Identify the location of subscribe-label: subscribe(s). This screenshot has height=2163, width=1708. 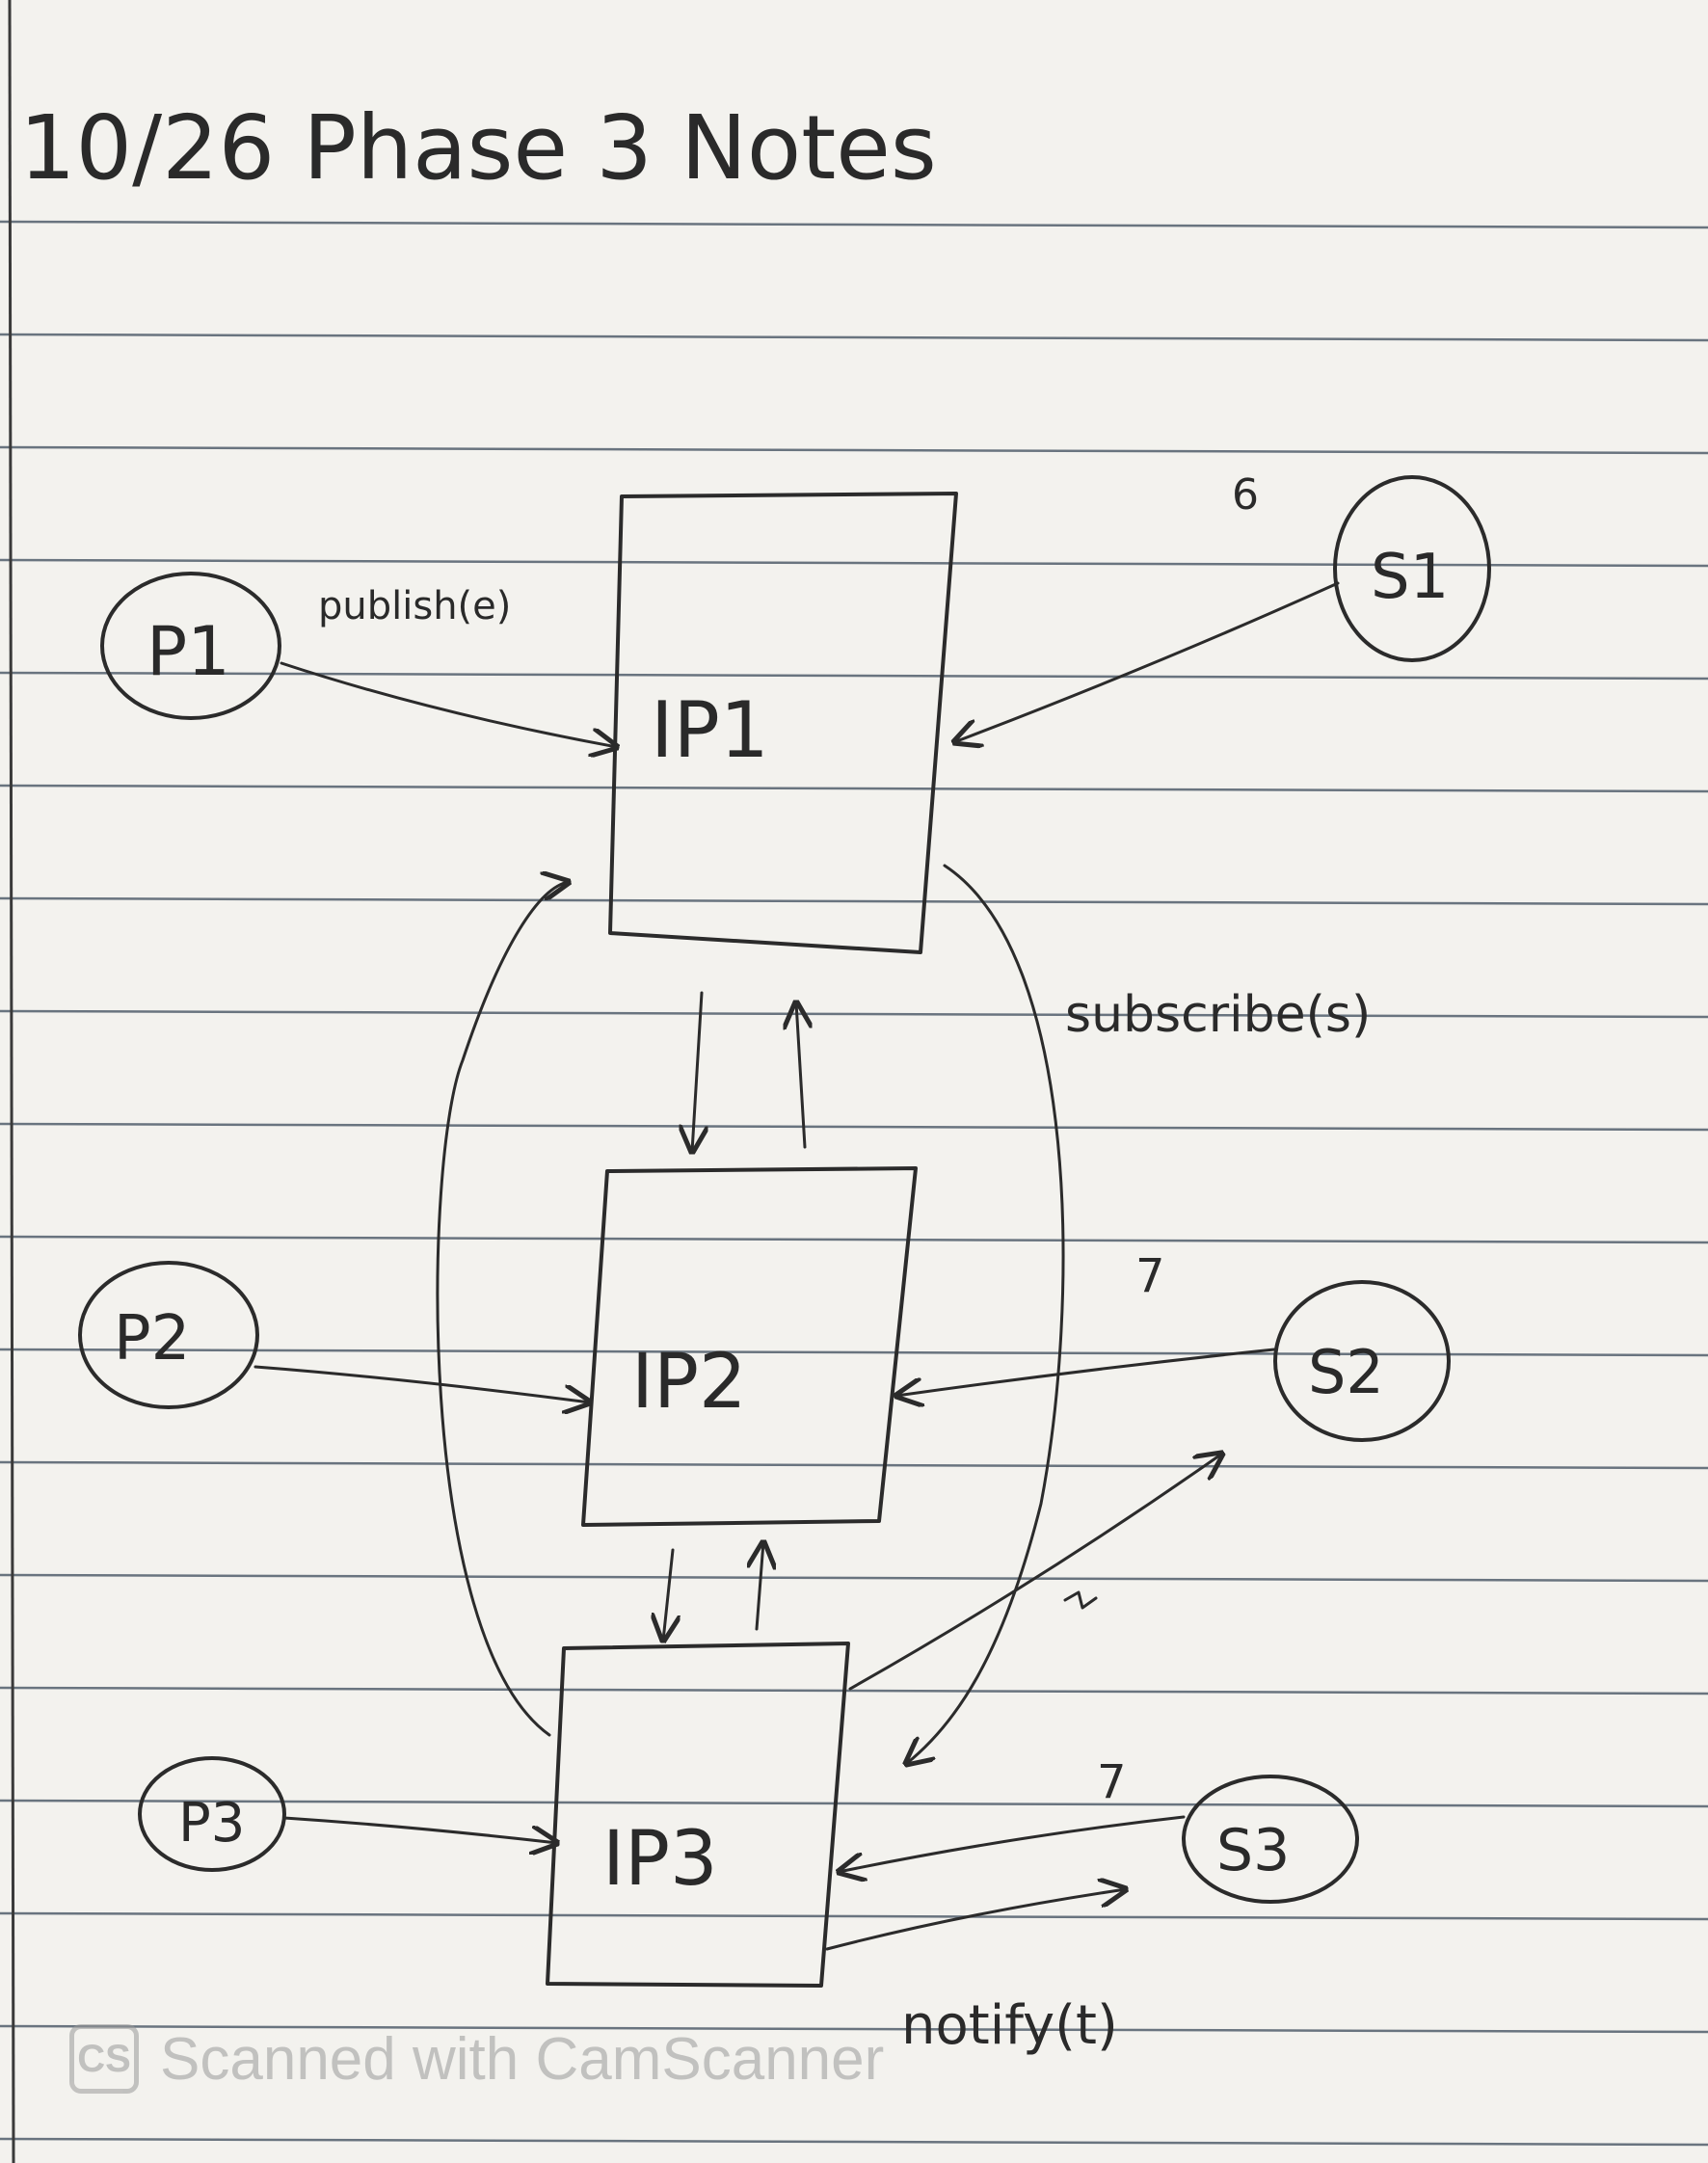
(1218, 1015).